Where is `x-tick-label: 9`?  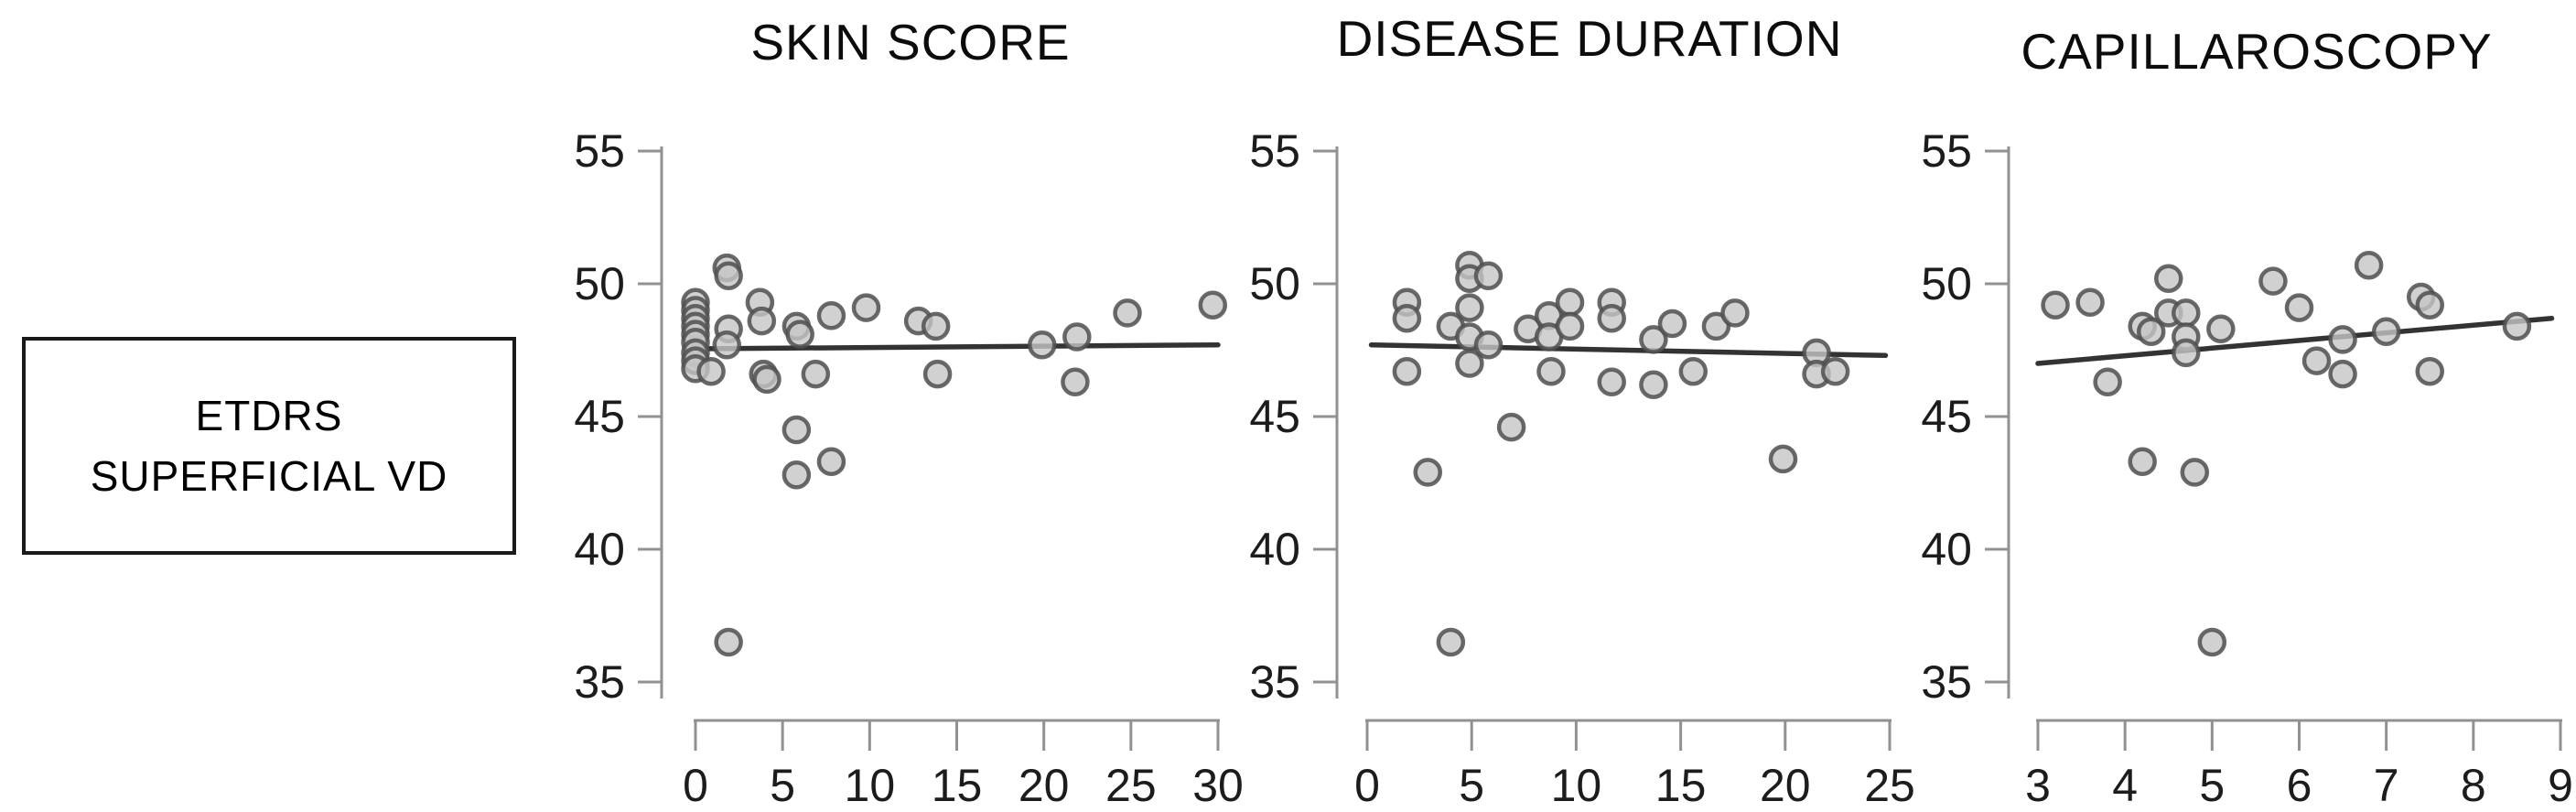 x-tick-label: 9 is located at coordinates (2560, 785).